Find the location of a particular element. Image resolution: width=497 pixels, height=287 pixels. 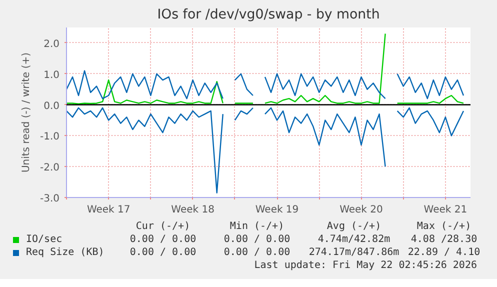

y-tick-label: 0.0 is located at coordinates (52, 106).